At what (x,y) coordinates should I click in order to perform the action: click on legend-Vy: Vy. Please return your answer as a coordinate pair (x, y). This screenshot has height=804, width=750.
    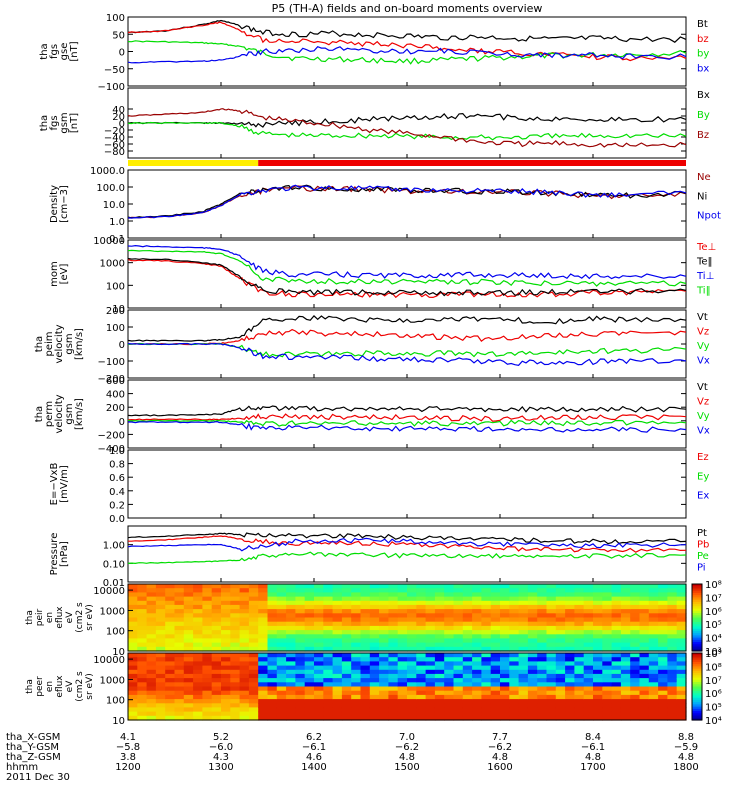
    Looking at the image, I should click on (703, 416).